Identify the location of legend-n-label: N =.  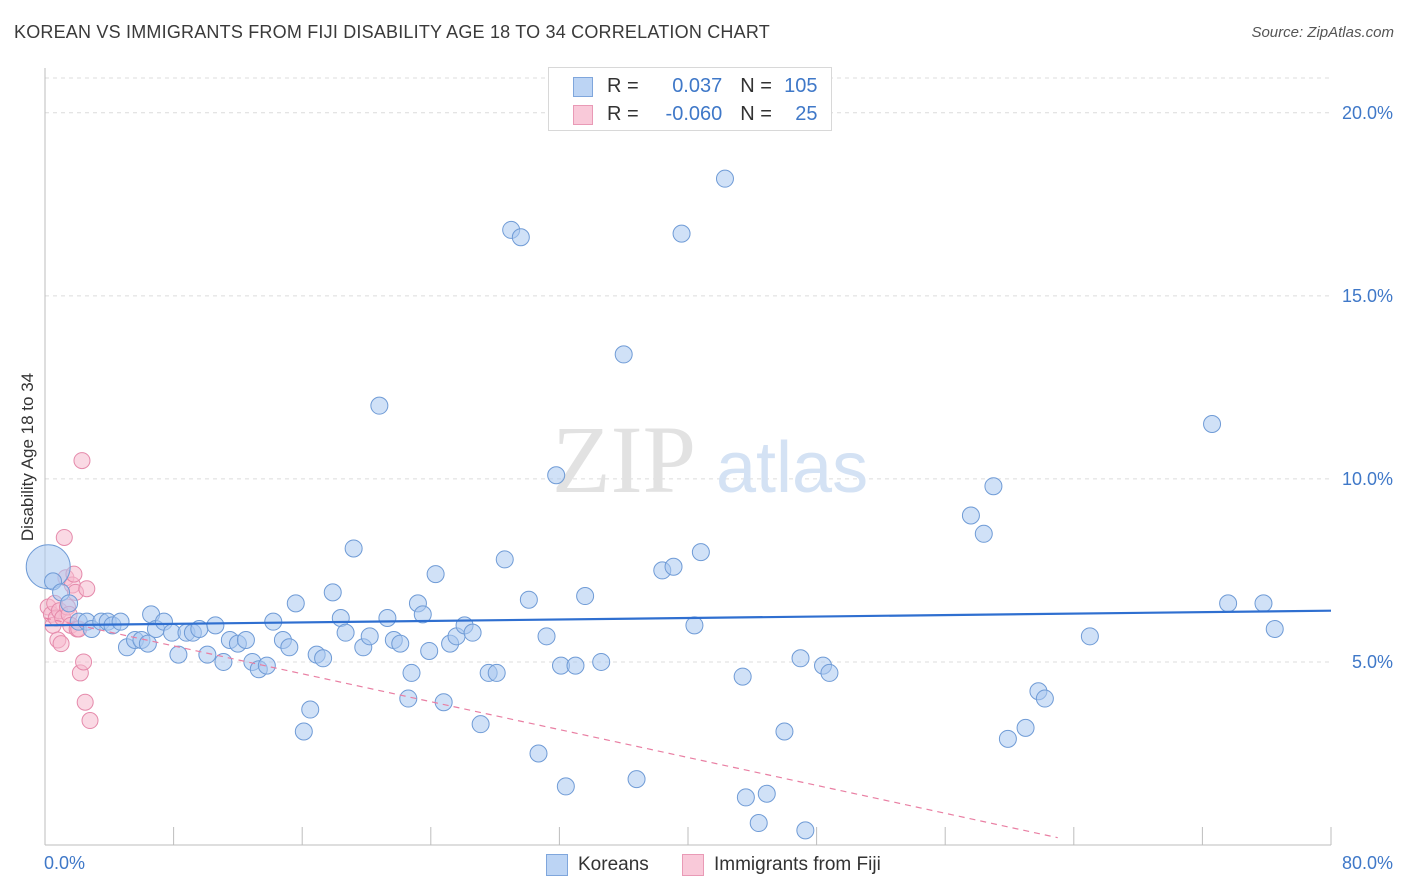
(759, 86).